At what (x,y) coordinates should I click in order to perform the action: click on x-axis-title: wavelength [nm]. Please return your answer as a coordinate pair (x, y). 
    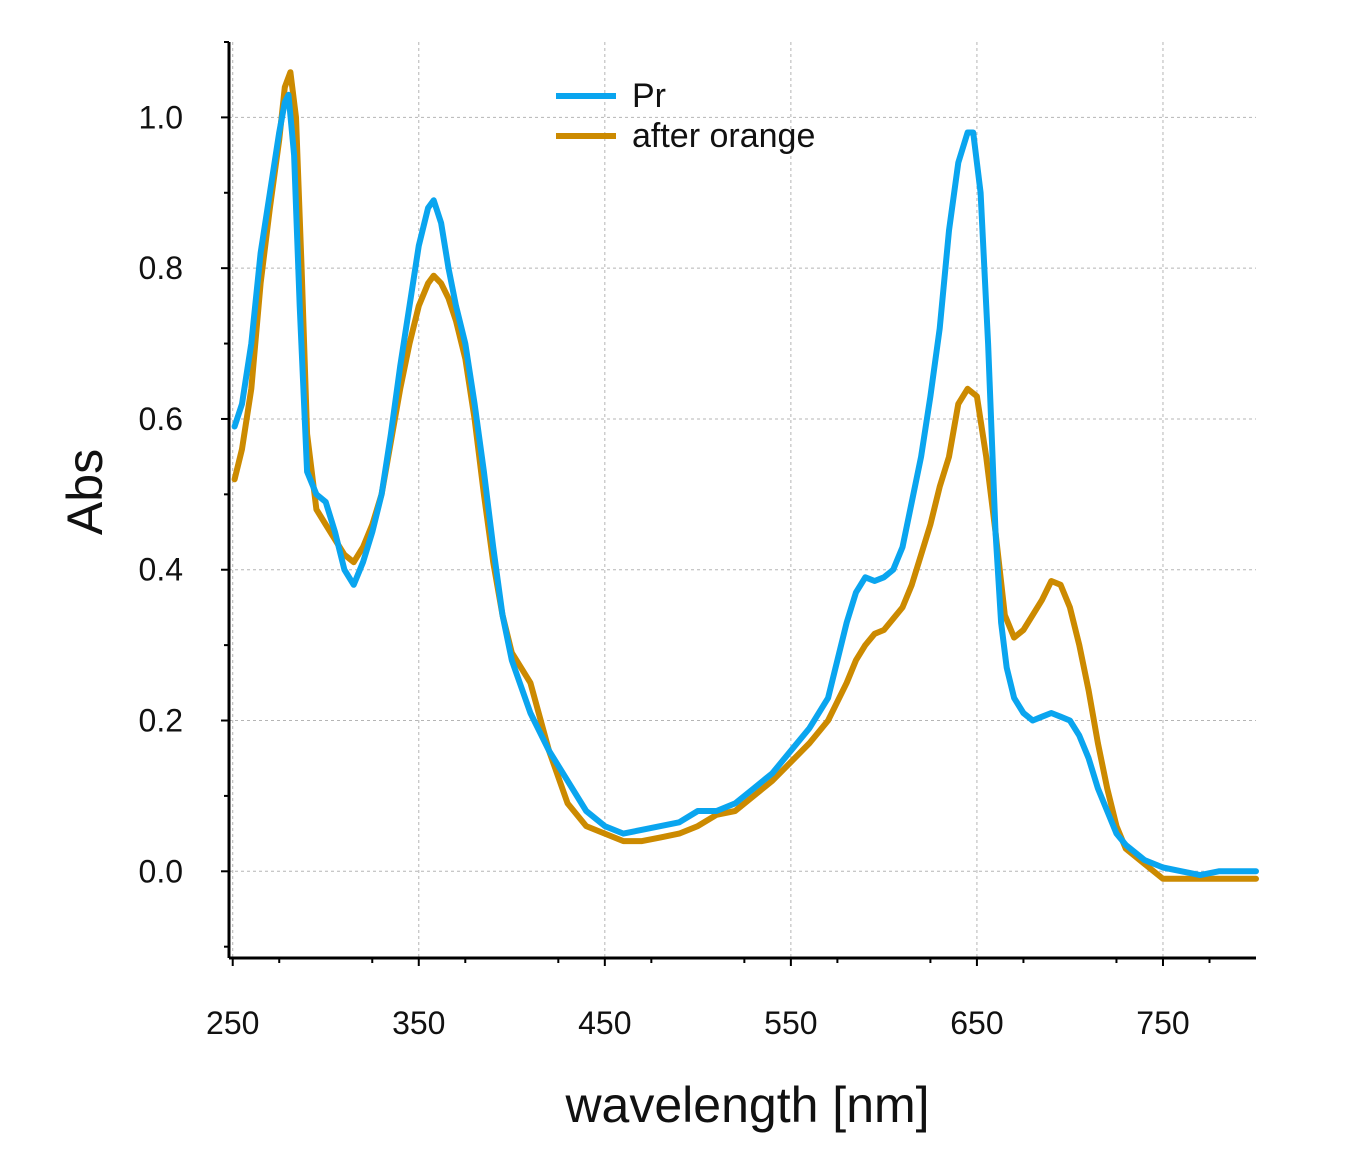
    Looking at the image, I should click on (746, 1105).